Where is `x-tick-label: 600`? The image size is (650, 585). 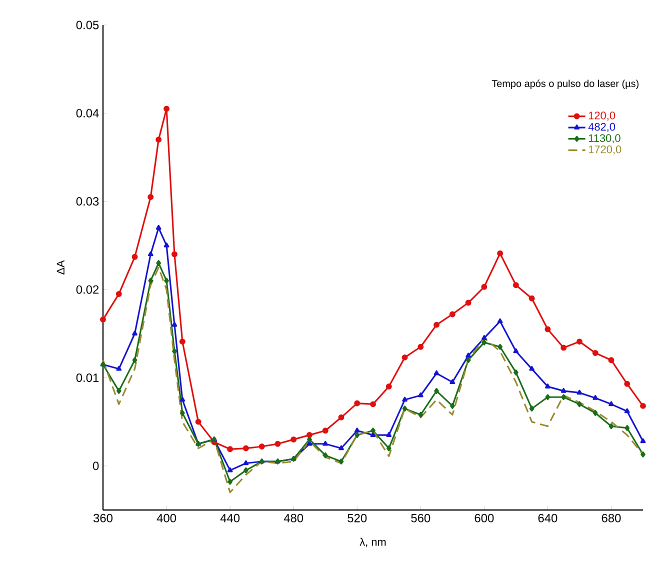
x-tick-label: 600 is located at coordinates (484, 518).